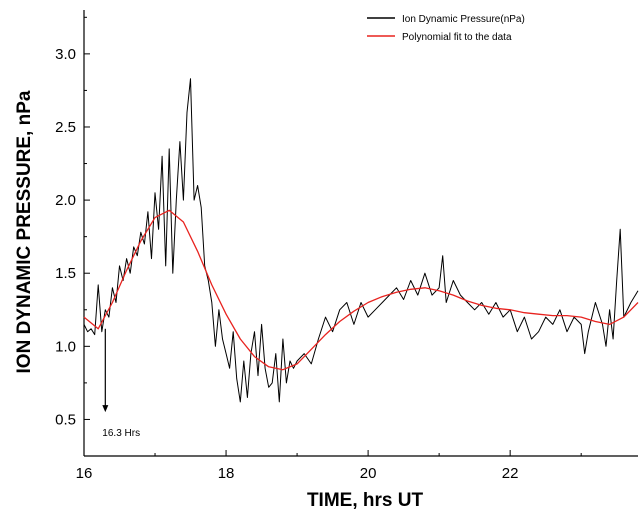 The image size is (639, 522). What do you see at coordinates (65, 200) in the screenshot?
I see `y-tick-label: 2.0` at bounding box center [65, 200].